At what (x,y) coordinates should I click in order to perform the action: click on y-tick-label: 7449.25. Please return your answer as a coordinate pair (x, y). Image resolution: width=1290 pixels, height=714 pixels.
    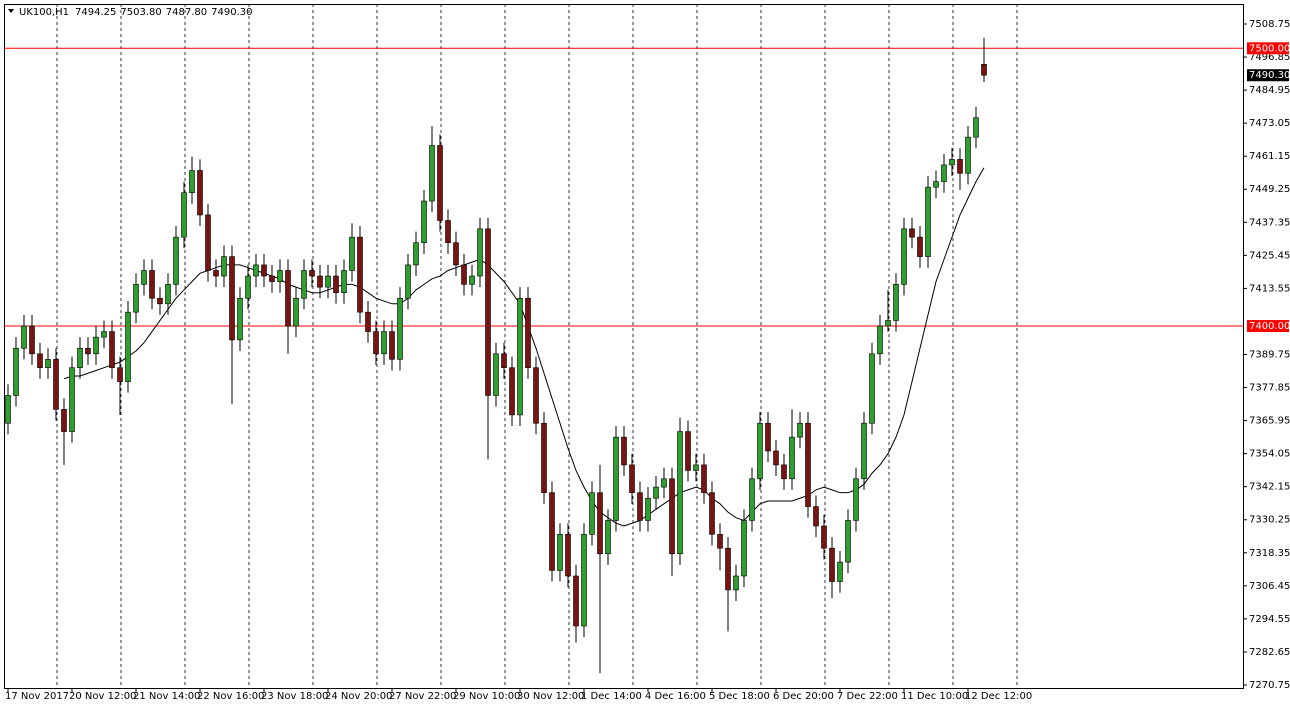
    Looking at the image, I should click on (1269, 189).